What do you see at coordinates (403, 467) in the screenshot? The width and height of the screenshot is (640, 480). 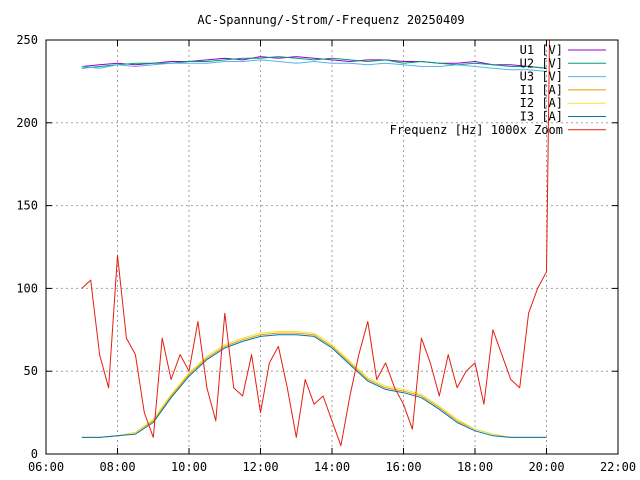 I see `x-tick-label: 16:00` at bounding box center [403, 467].